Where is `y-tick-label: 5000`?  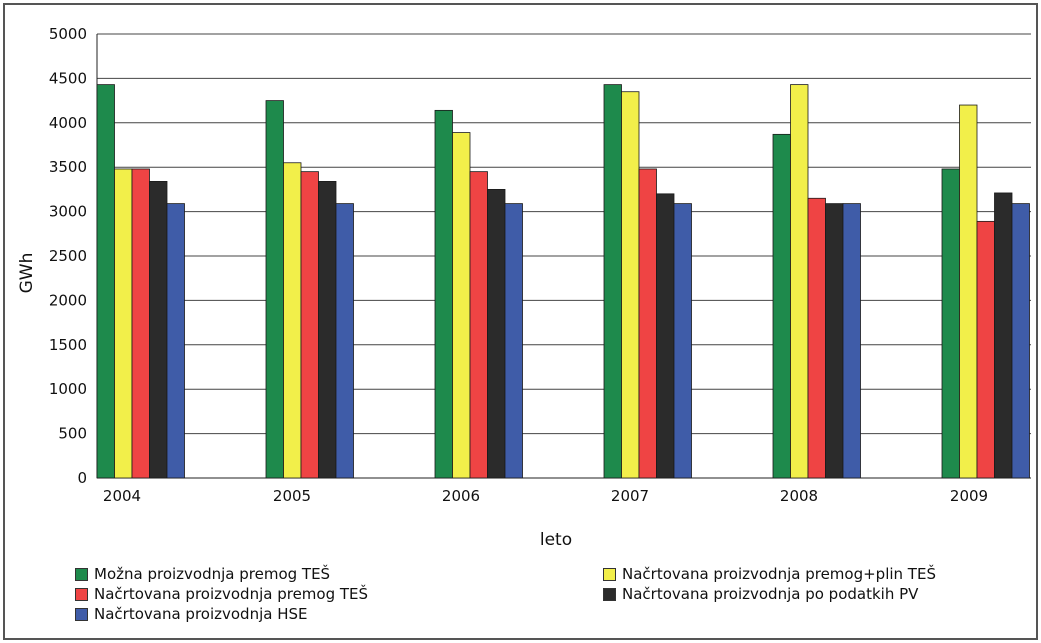 y-tick-label: 5000 is located at coordinates (68, 34).